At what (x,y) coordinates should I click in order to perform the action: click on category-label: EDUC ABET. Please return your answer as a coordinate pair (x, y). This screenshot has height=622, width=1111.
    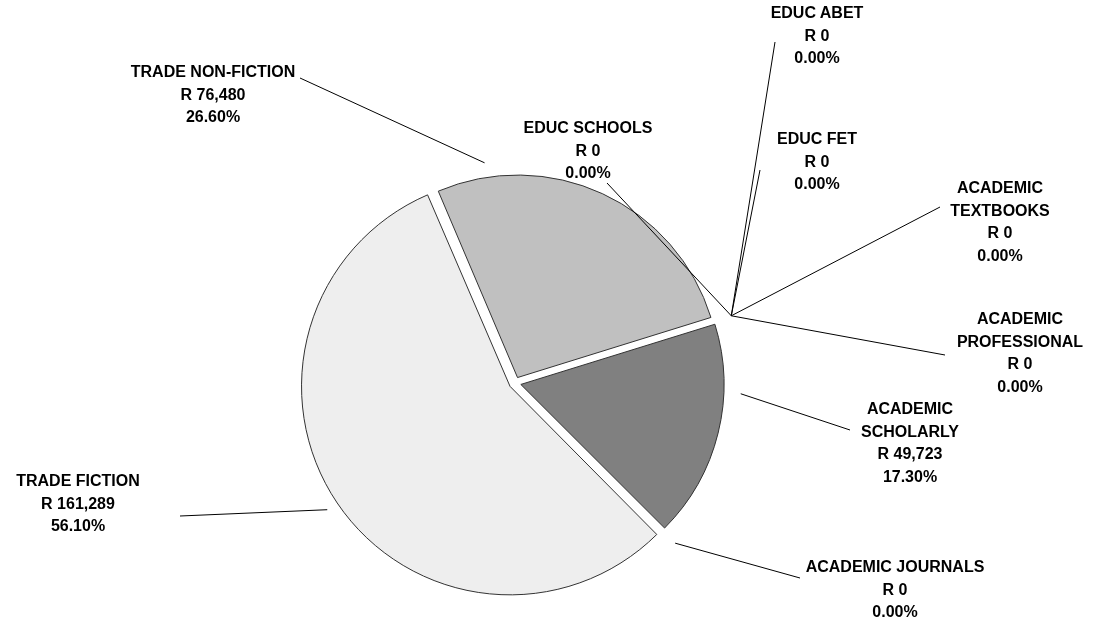
    Looking at the image, I should click on (817, 13).